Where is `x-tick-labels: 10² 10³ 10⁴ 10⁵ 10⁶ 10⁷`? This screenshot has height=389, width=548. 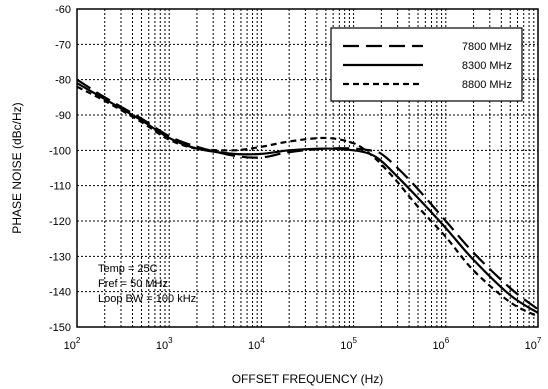 x-tick-labels: 10² 10³ 10⁴ 10⁵ 10⁶ 10⁷ is located at coordinates (303, 344).